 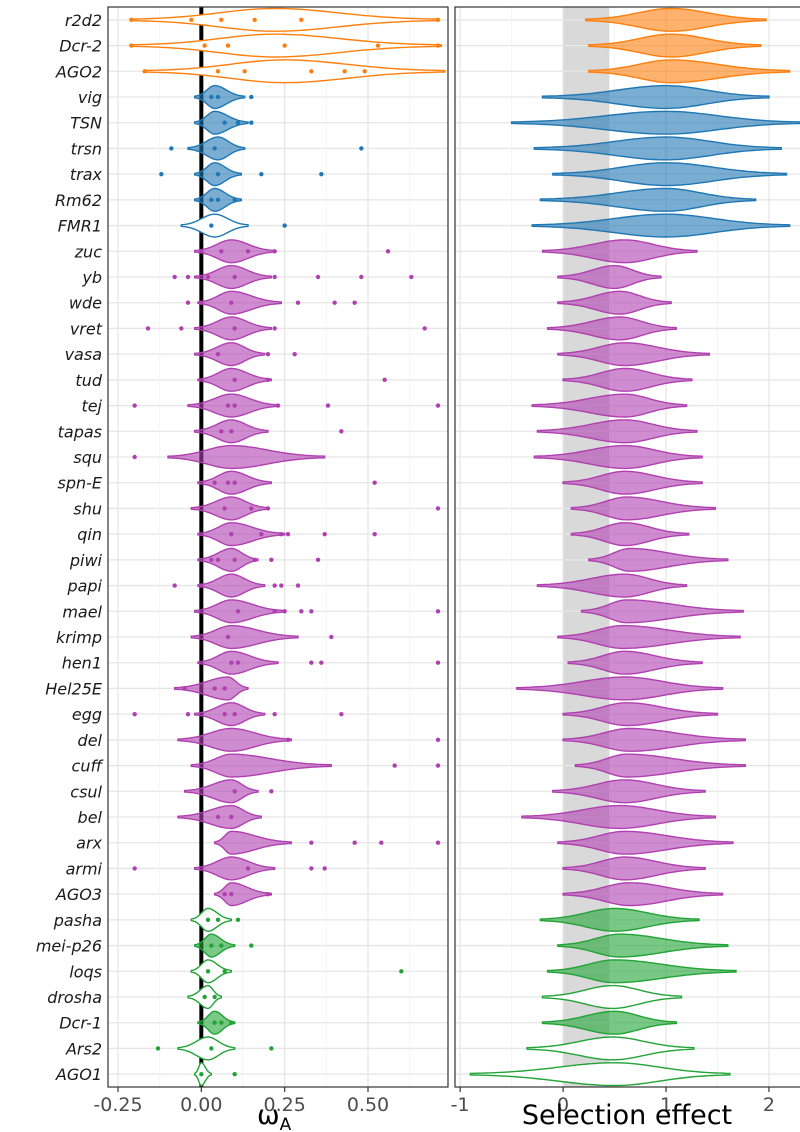 I want to click on right-violin-csul, so click(x=629, y=791).